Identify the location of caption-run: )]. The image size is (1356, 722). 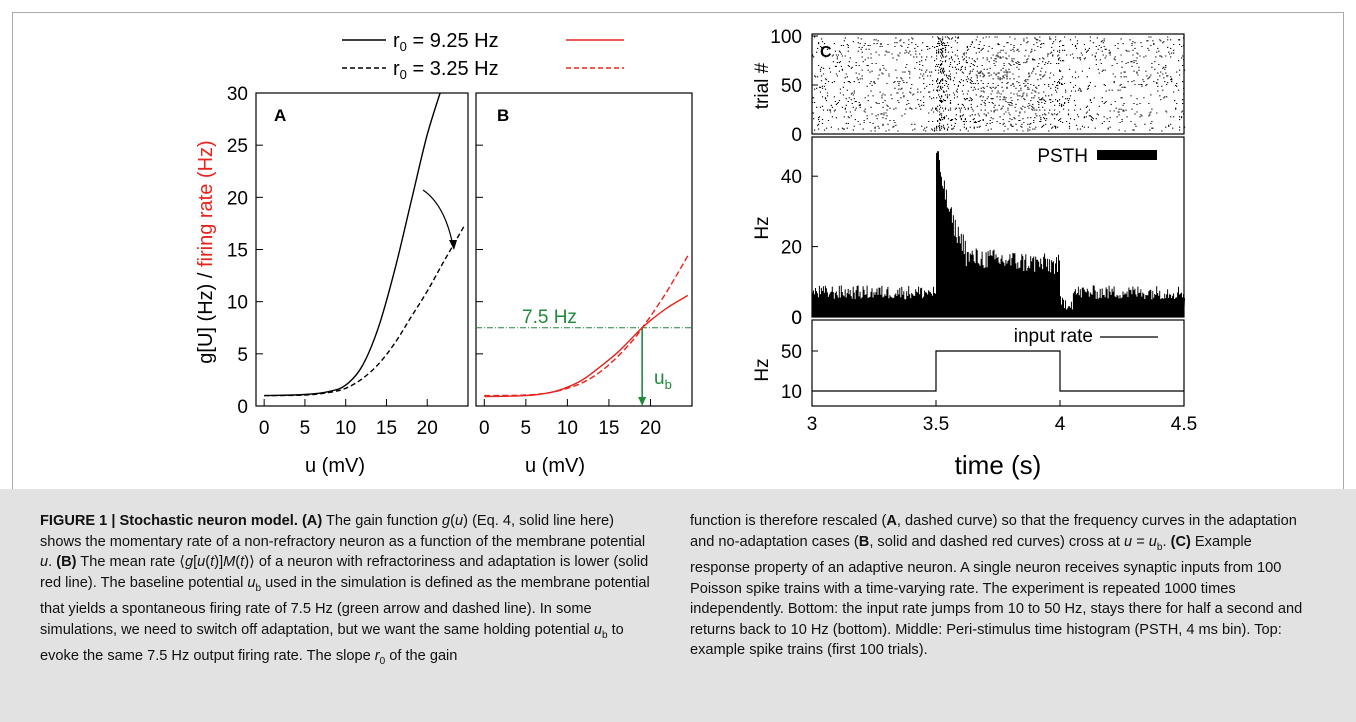
(219, 562).